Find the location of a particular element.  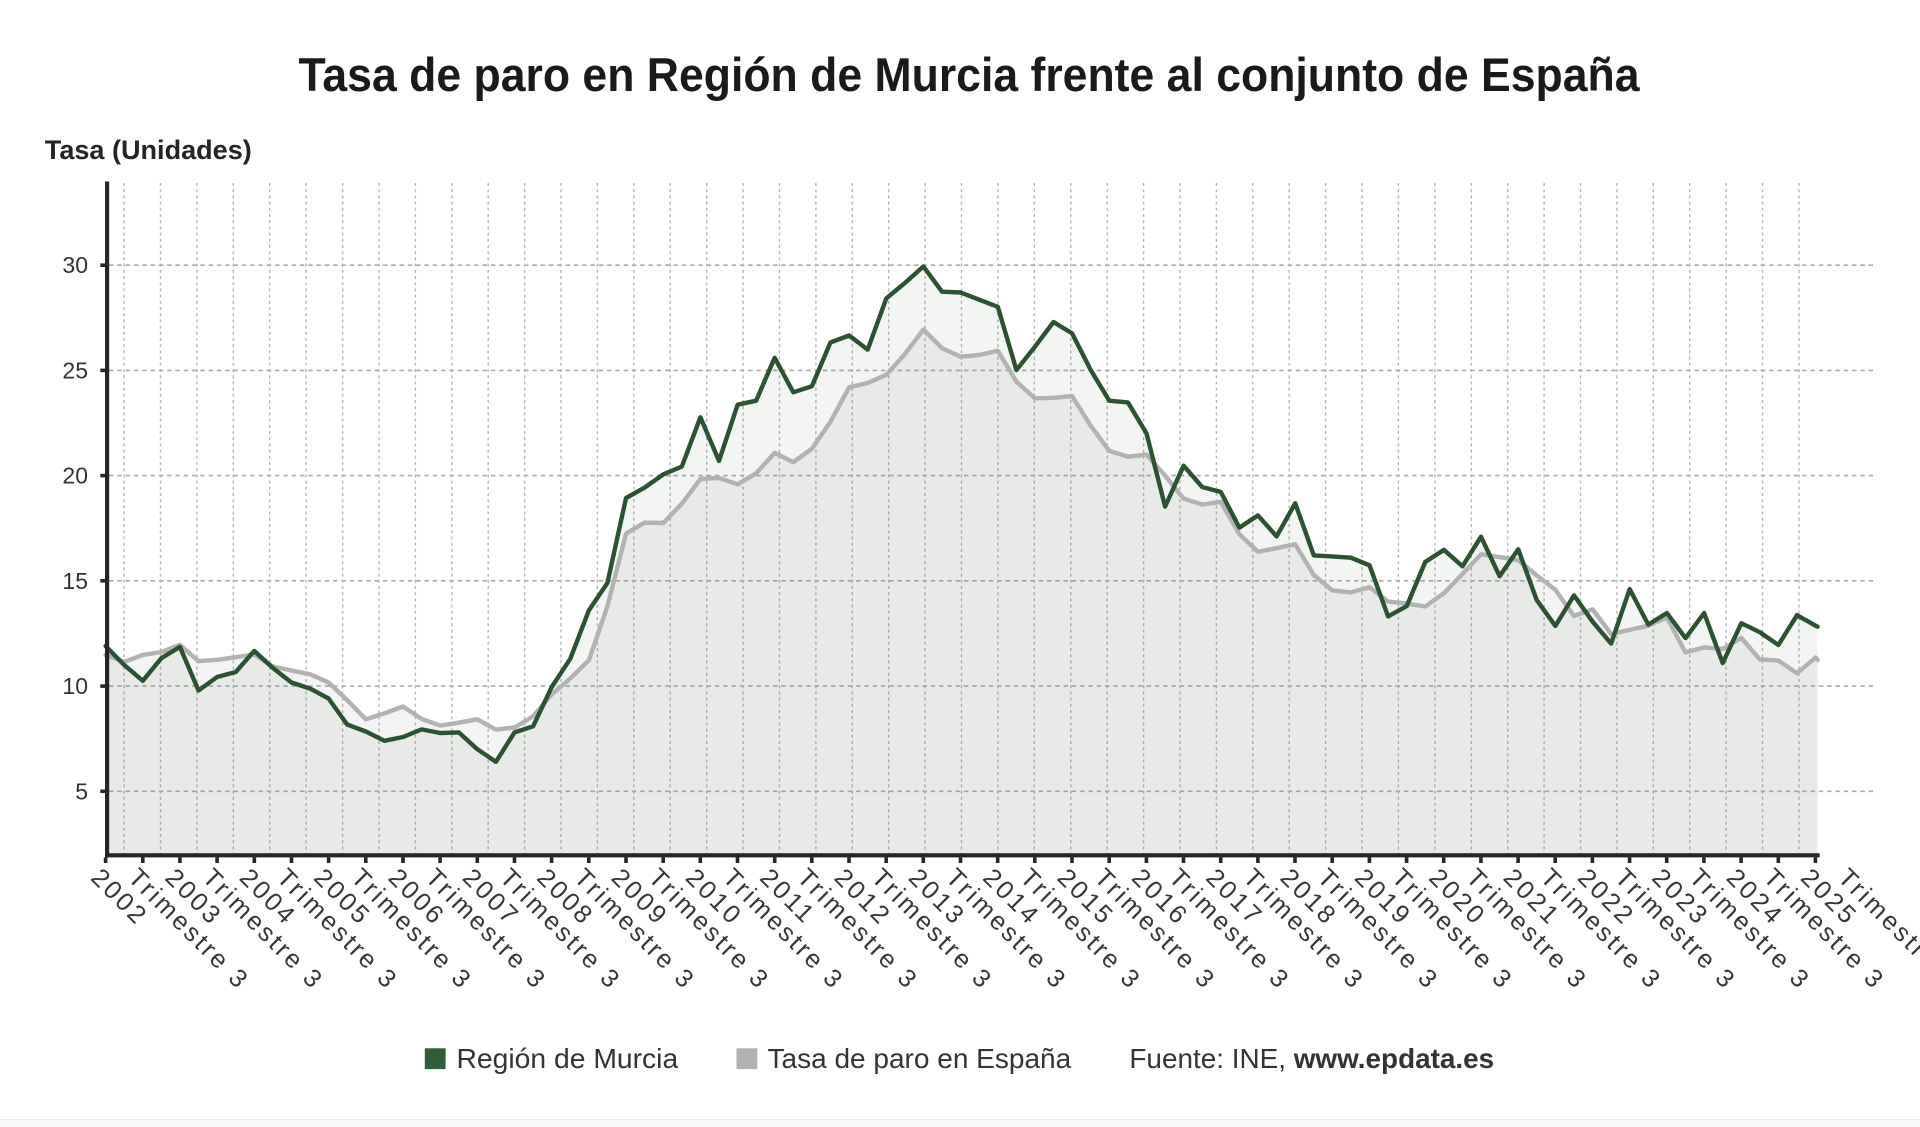

svg-text: 20 is located at coordinates (75, 476).